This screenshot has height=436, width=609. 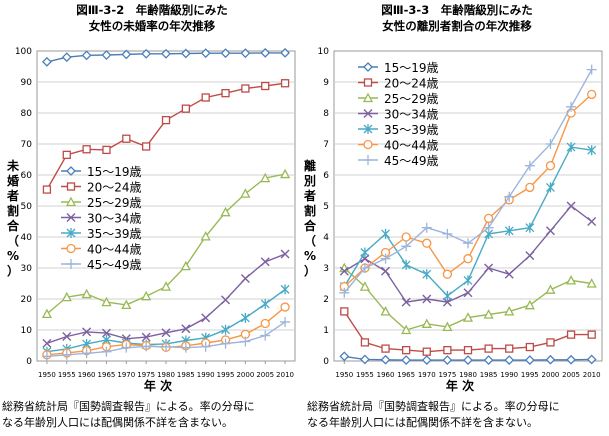 What do you see at coordinates (411, 68) in the screenshot?
I see `right-legend-label: 15～19歳` at bounding box center [411, 68].